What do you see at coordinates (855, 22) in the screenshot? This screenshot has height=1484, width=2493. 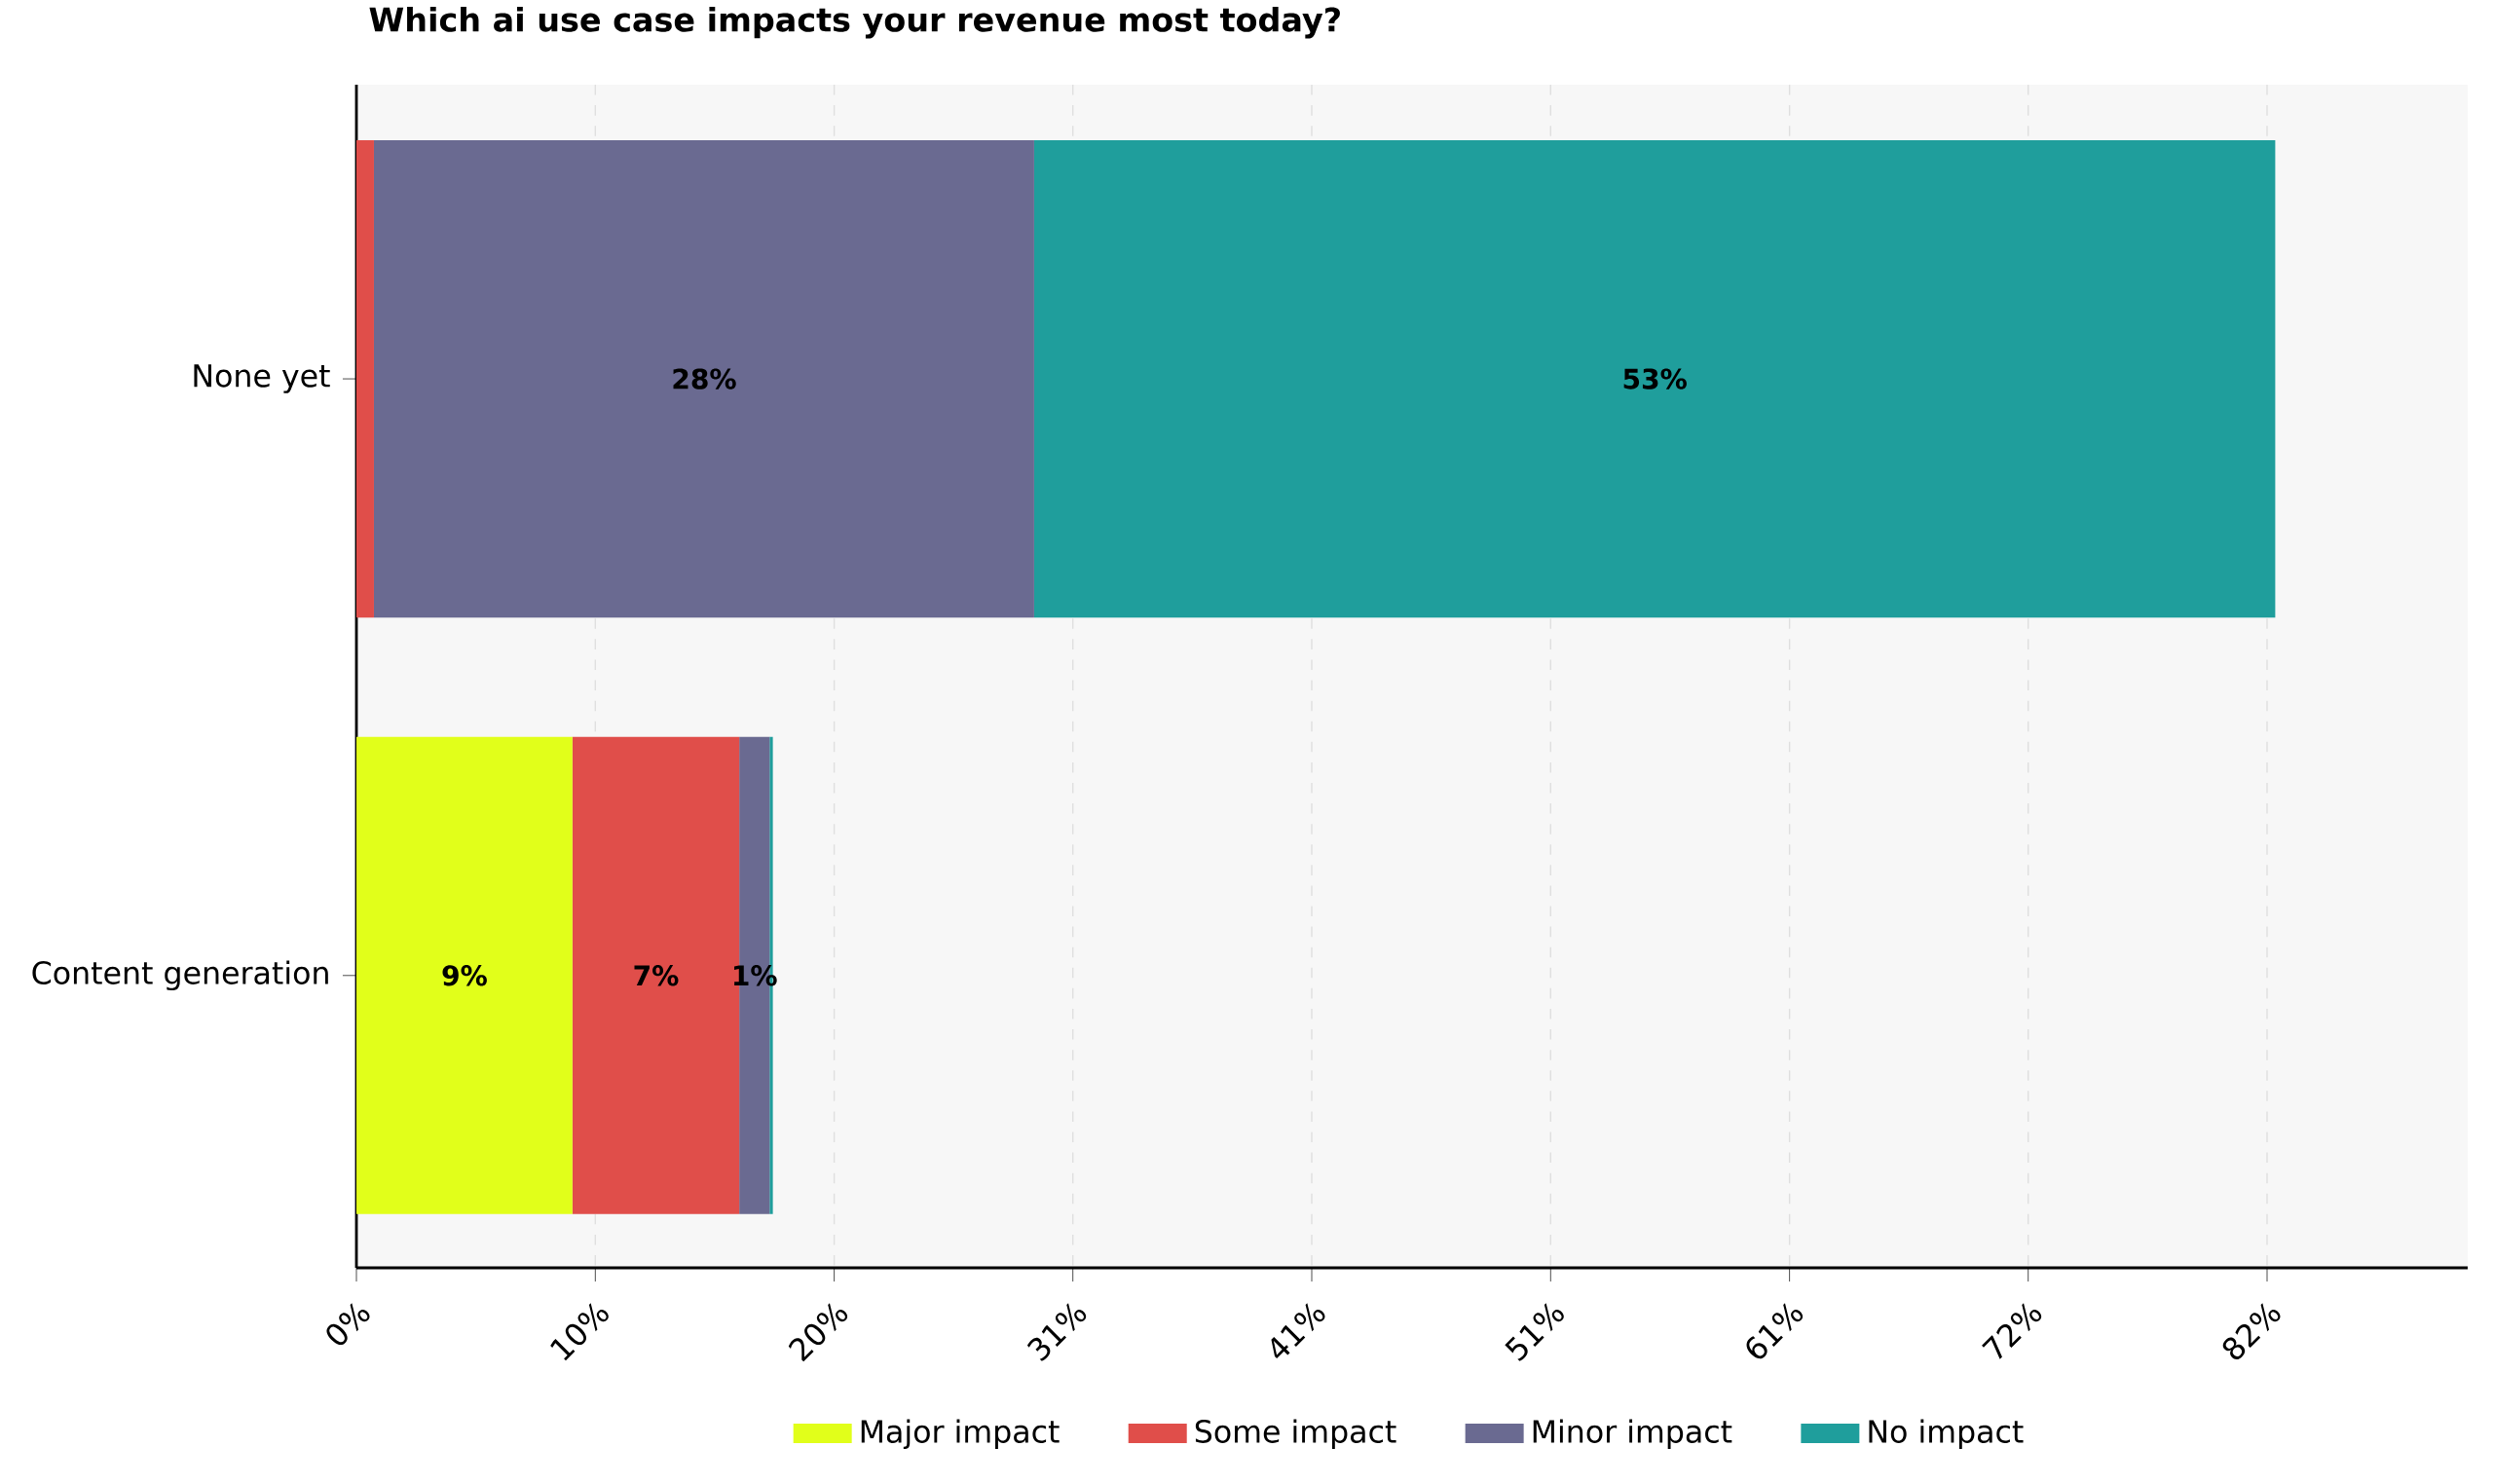 I see `chart-title: Which ai use case impacts your revenue most today?` at bounding box center [855, 22].